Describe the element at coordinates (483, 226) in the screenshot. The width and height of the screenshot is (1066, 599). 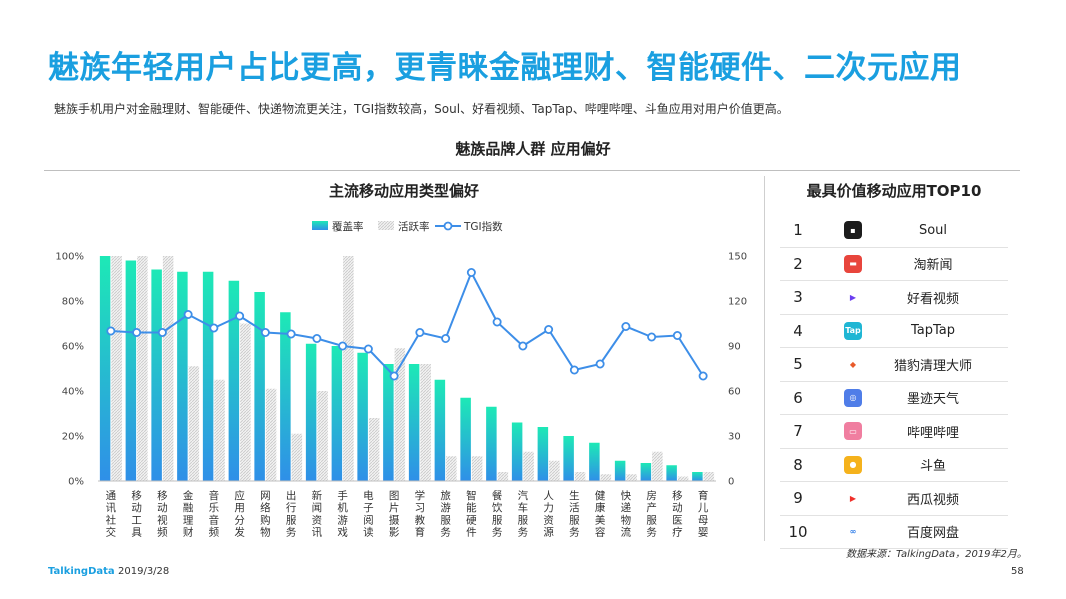
I see `legend-tgi-label: TGI指数` at that location.